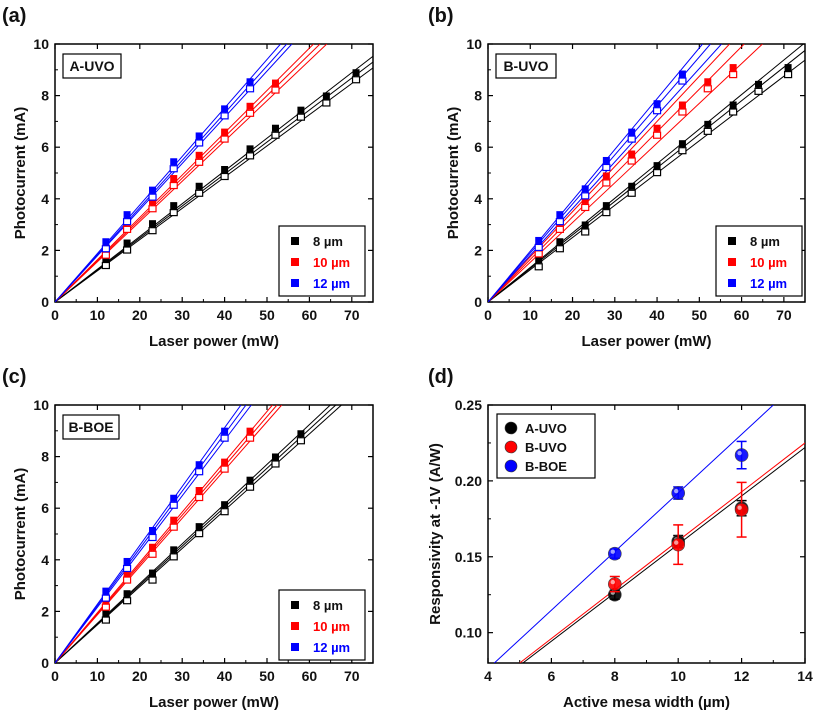  What do you see at coordinates (331, 626) in the screenshot?
I see `legend-label: 10 µm` at bounding box center [331, 626].